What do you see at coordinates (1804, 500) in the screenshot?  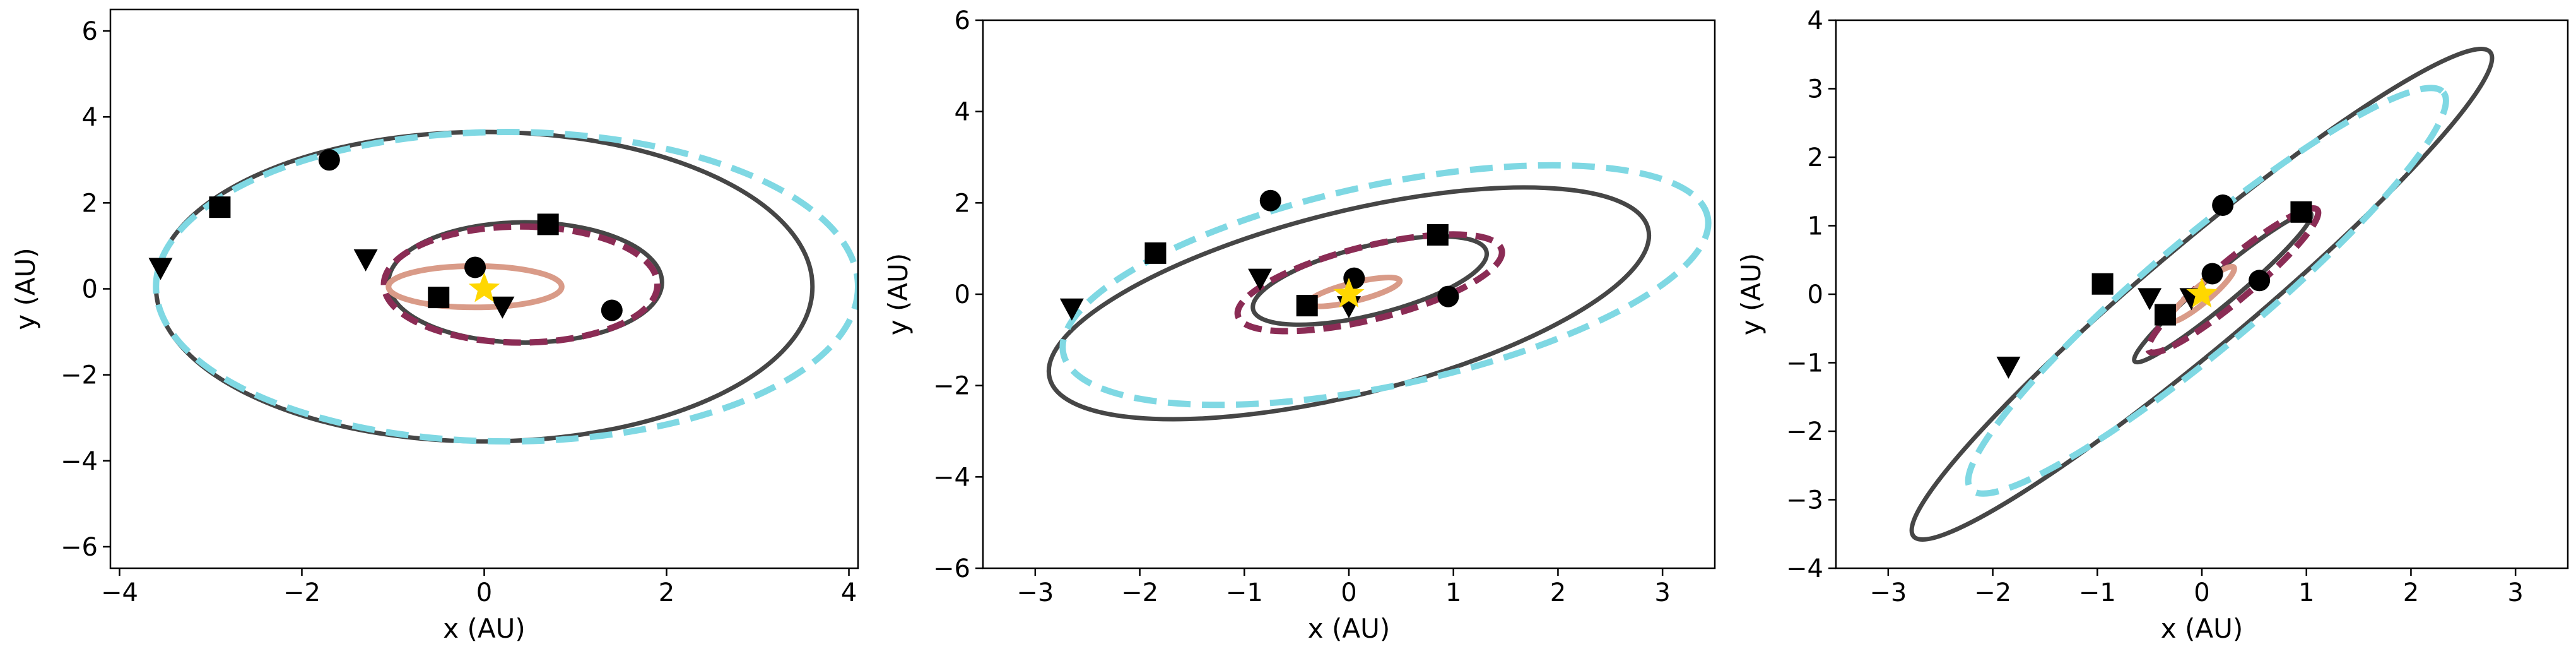 I see `y-tick-label: −3` at bounding box center [1804, 500].